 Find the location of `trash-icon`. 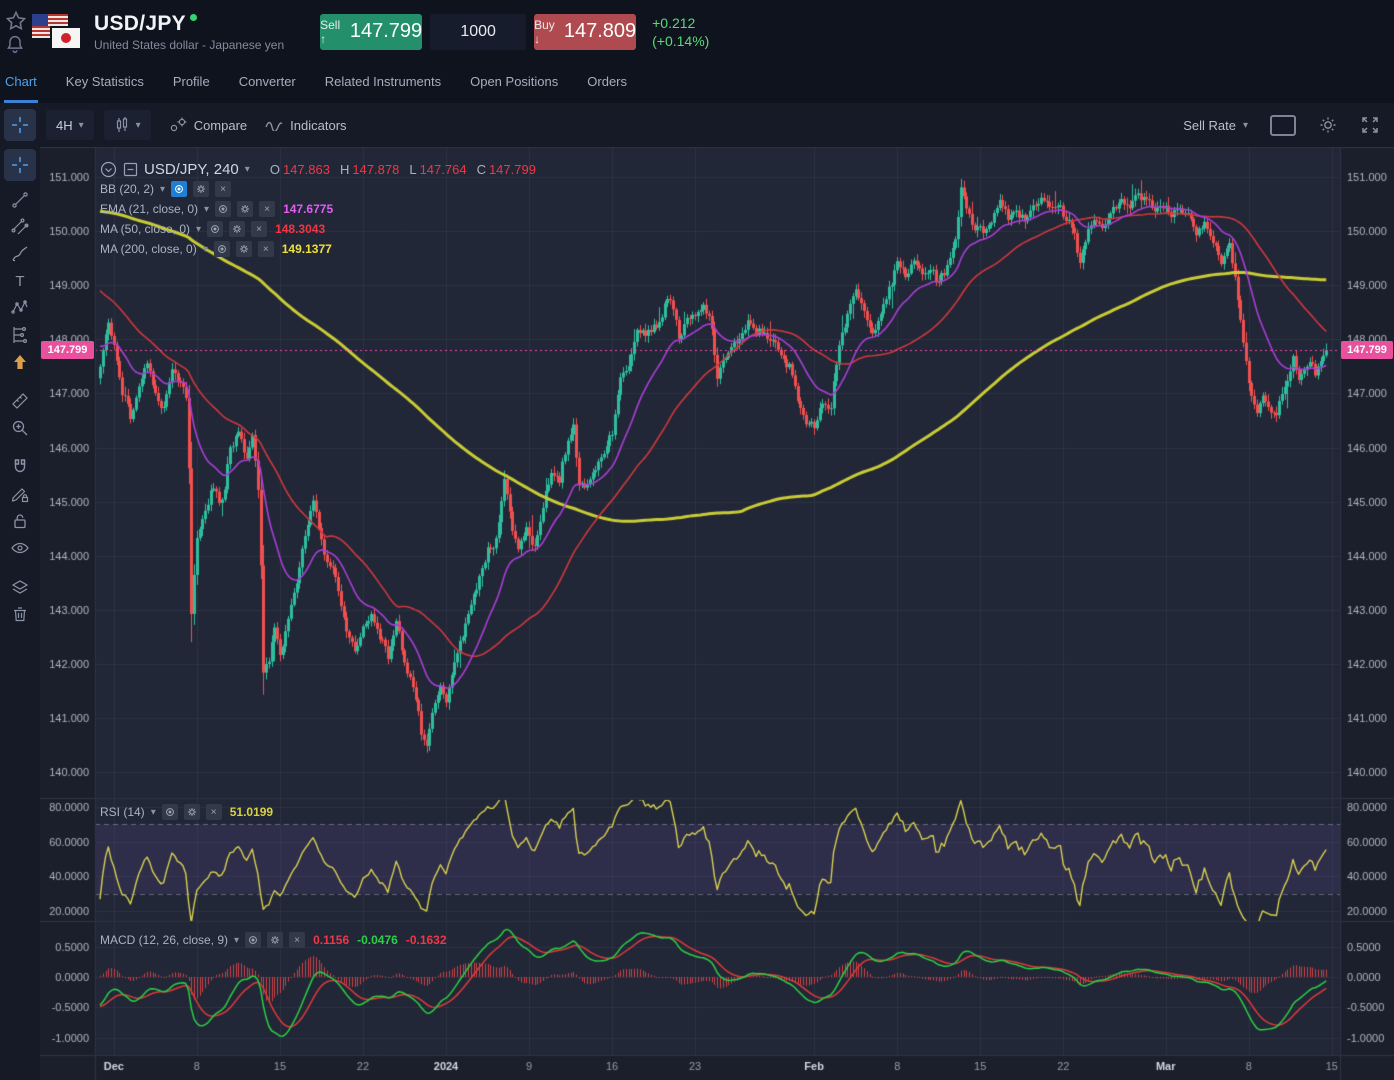

trash-icon is located at coordinates (20, 614).